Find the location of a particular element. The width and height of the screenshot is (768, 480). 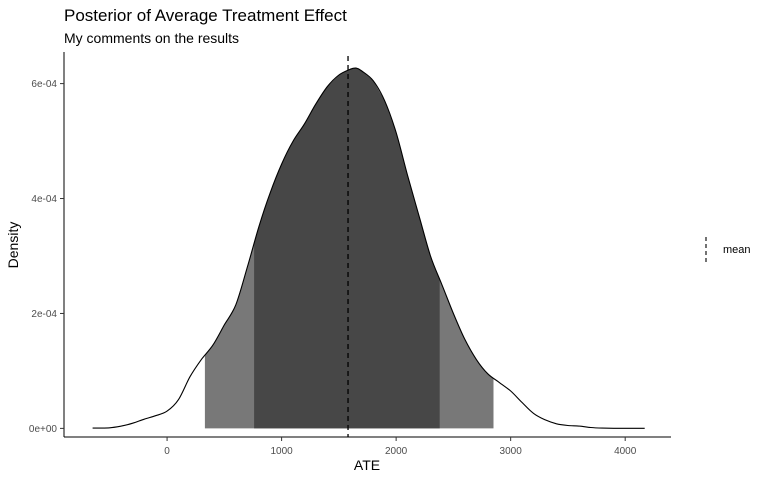

chart-subtitle: My comments on the results is located at coordinates (151, 38).